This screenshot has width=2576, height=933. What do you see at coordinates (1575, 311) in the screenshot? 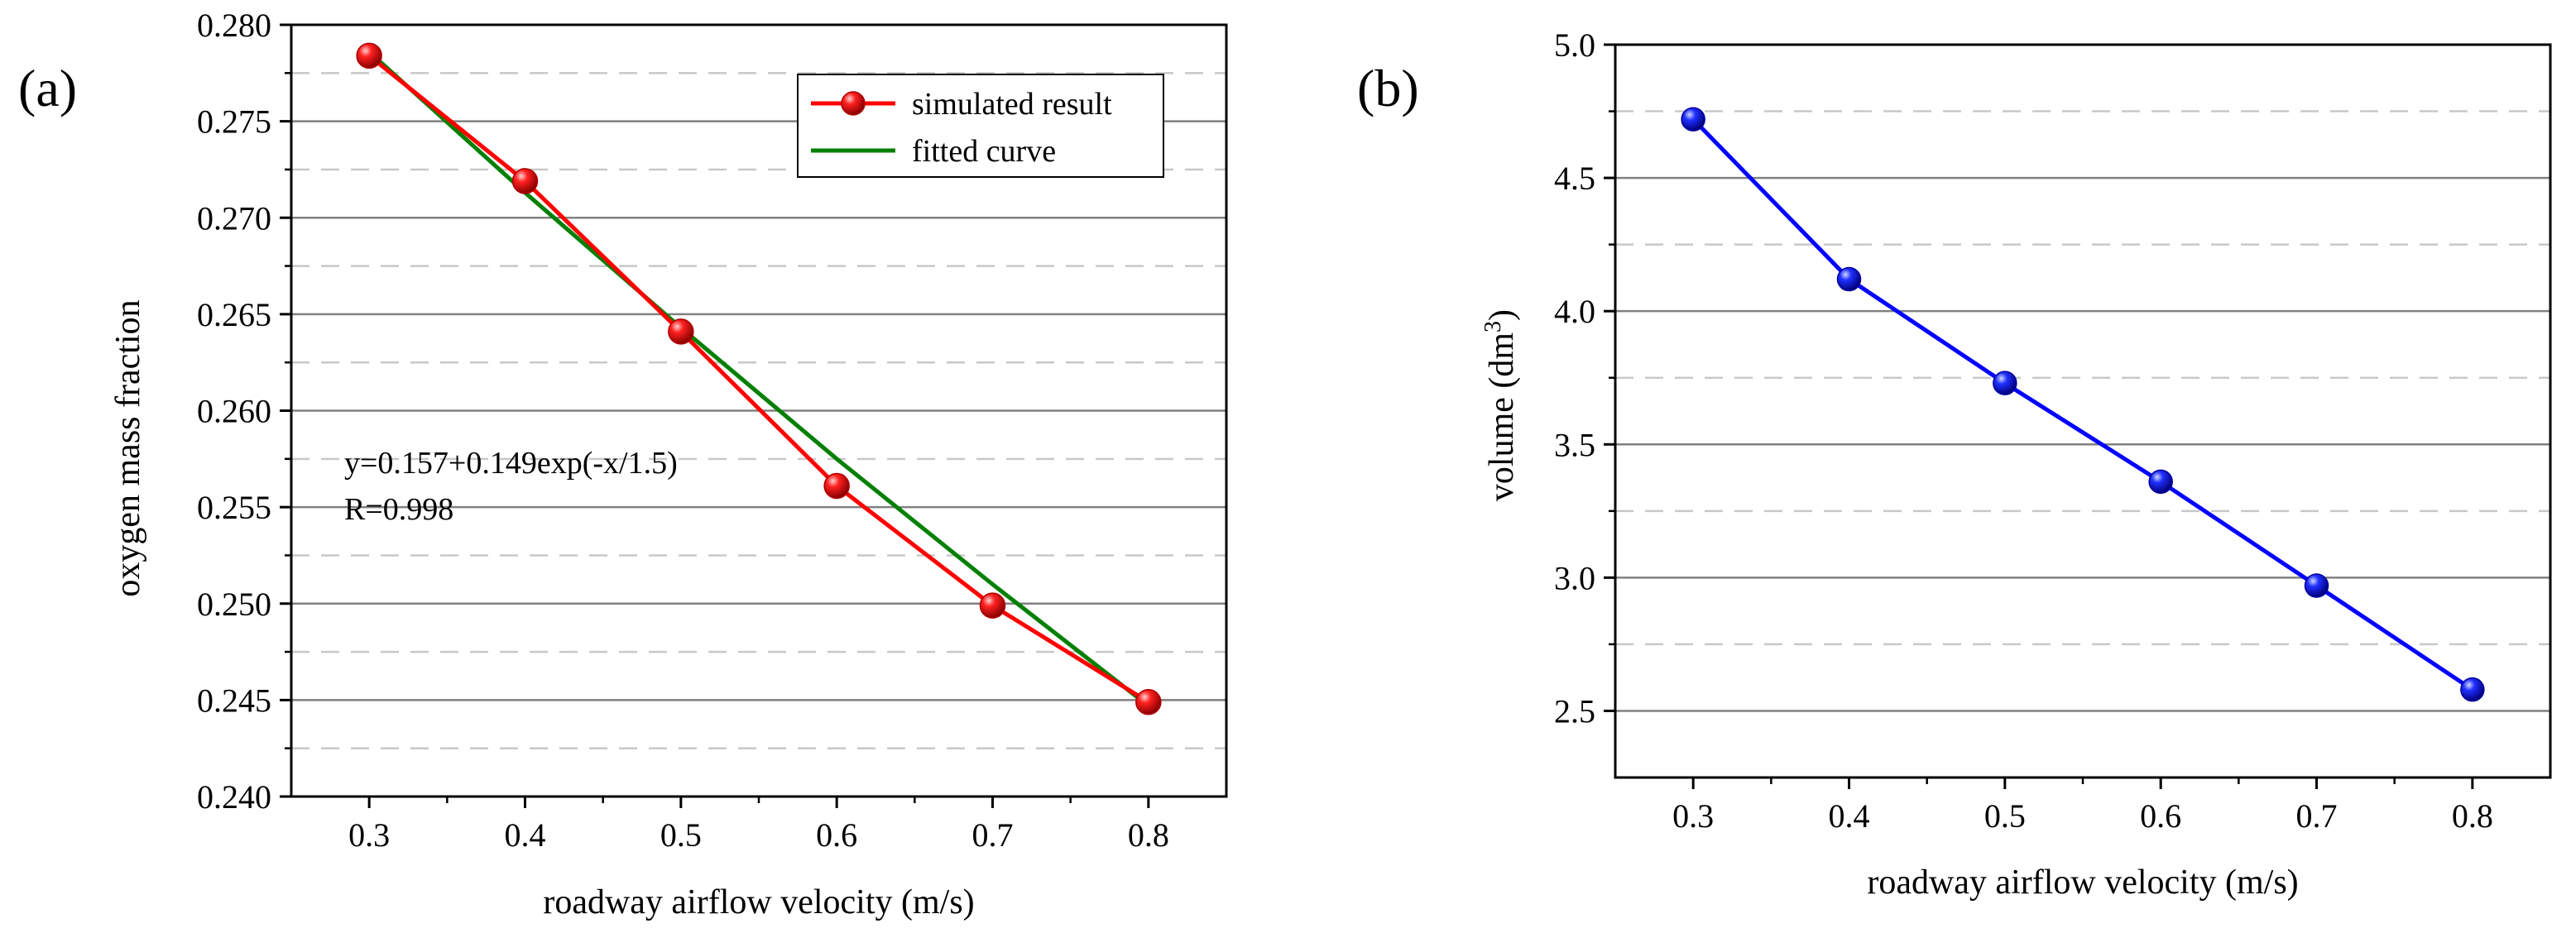
I see `y-tick-label: 4.0` at bounding box center [1575, 311].